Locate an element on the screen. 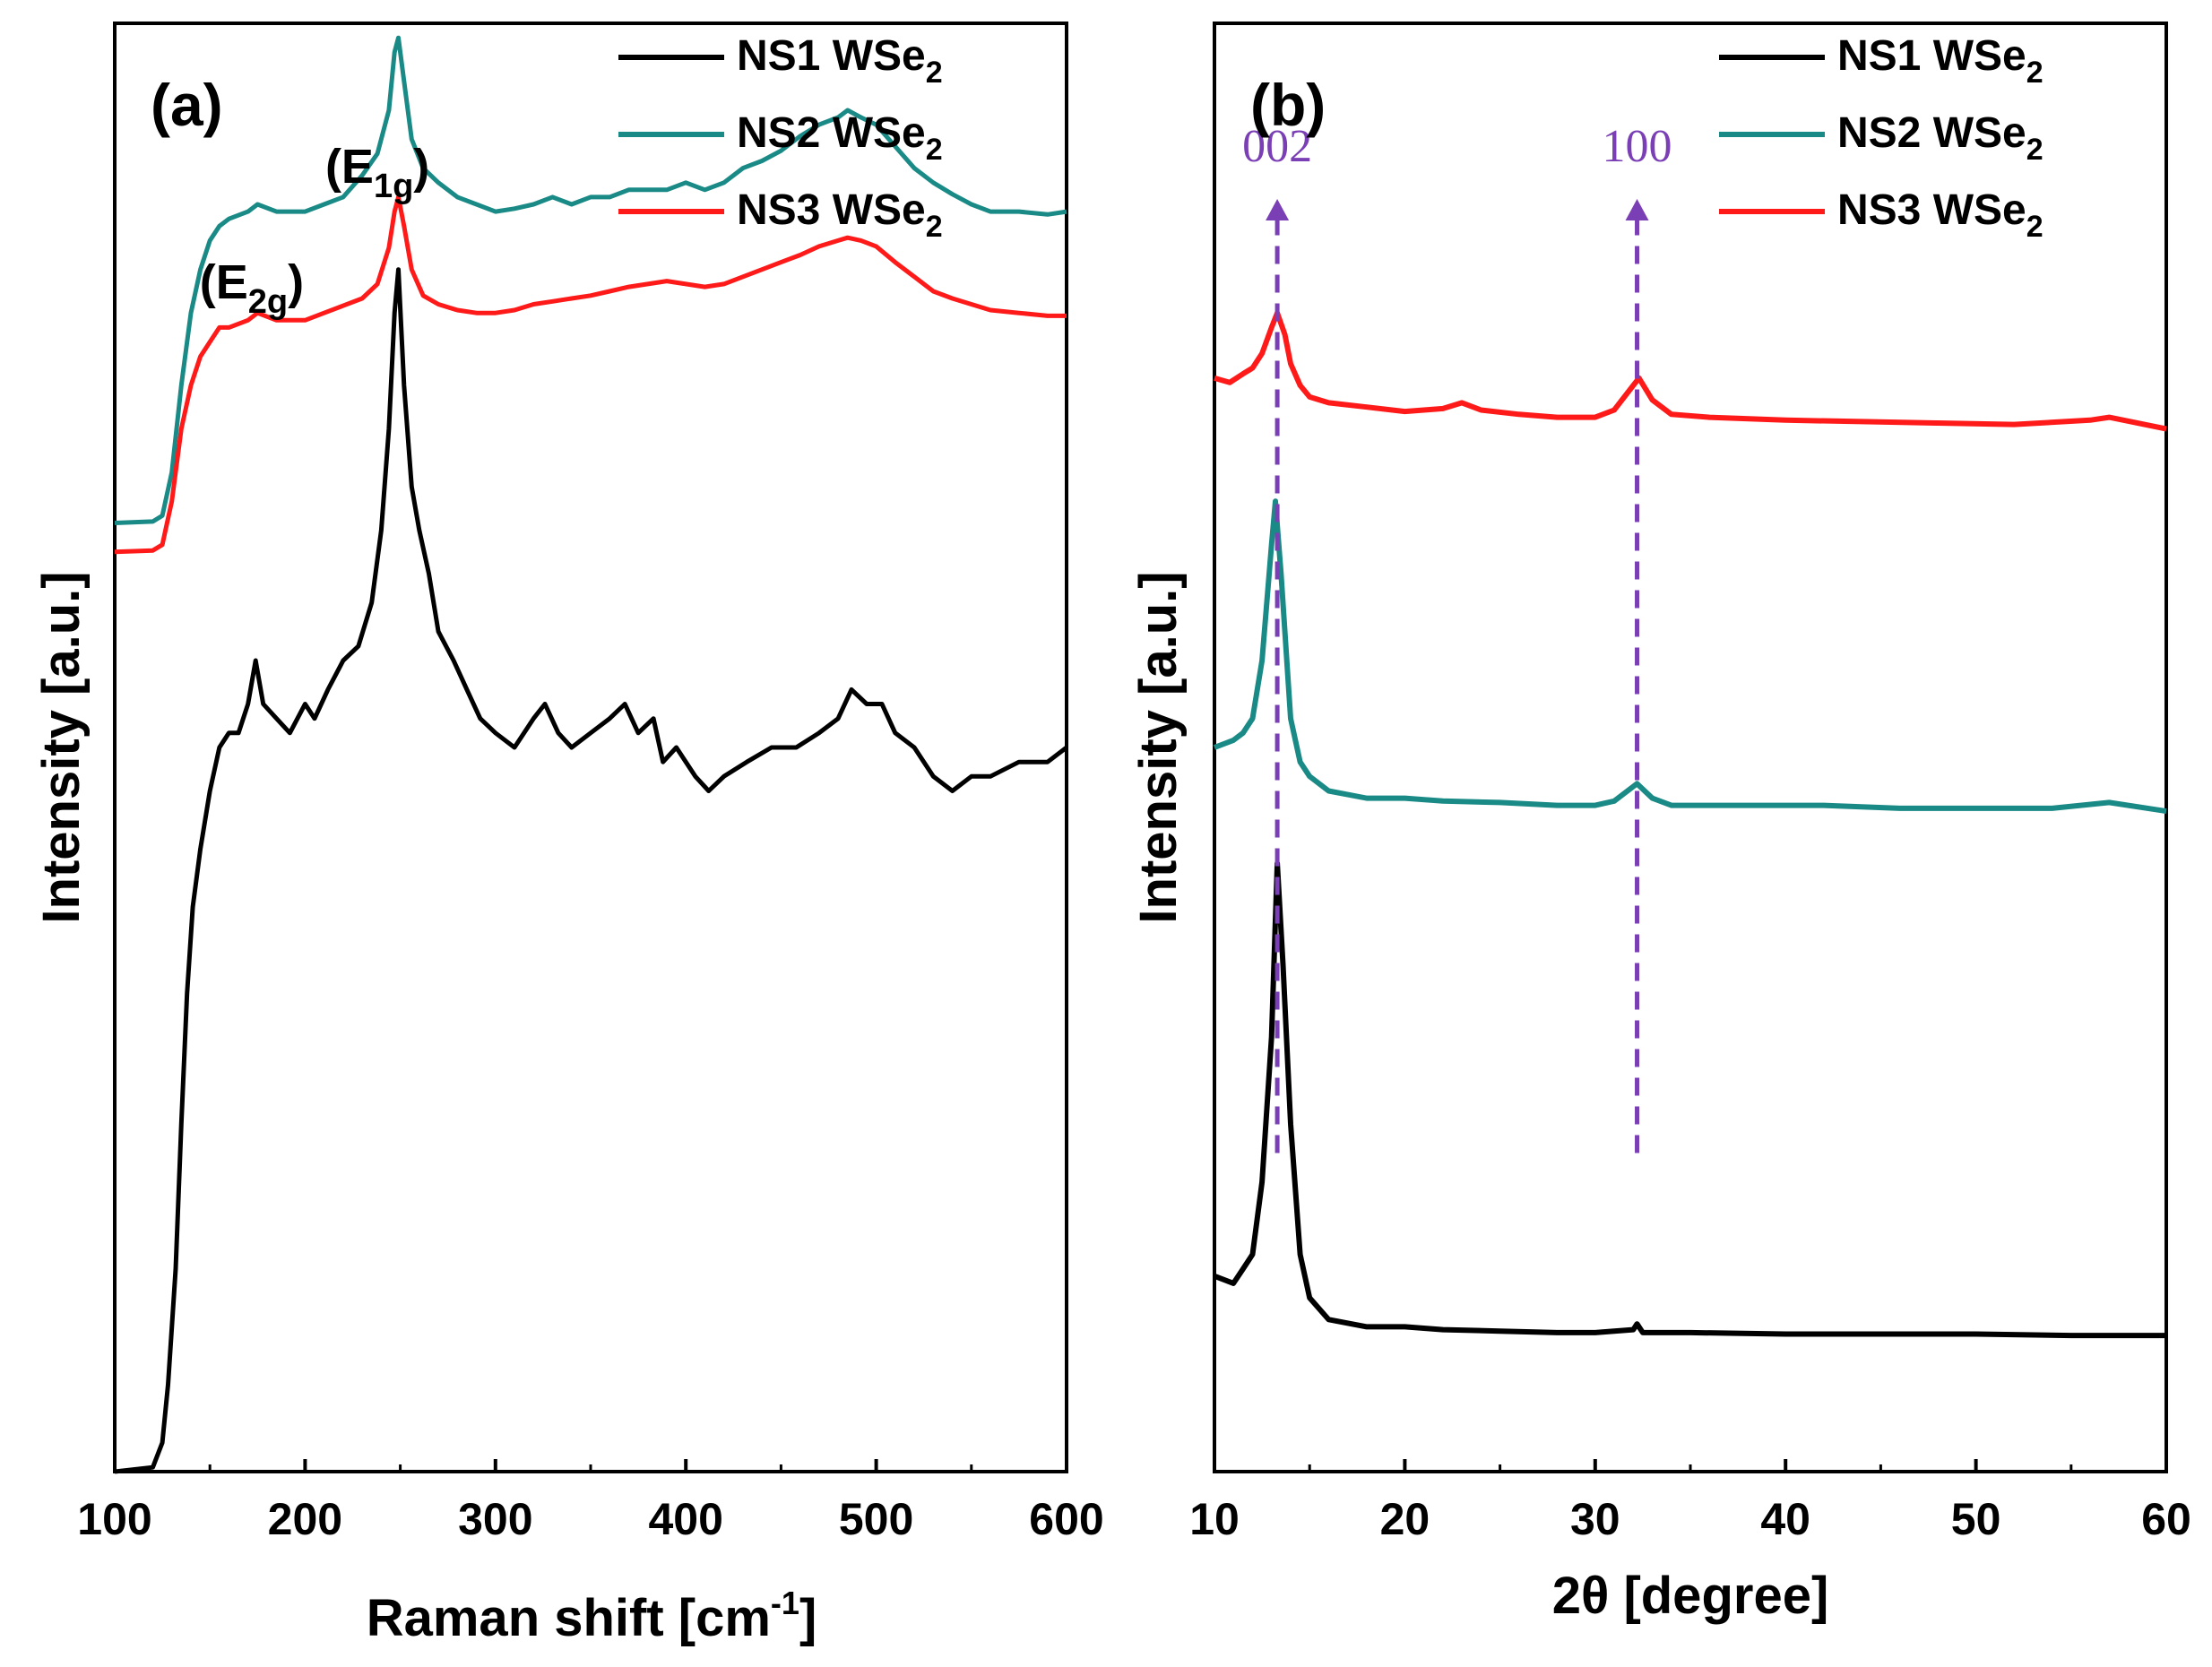  panel-b-ylabel: Intensity [a.u.] is located at coordinates (1159, 747).